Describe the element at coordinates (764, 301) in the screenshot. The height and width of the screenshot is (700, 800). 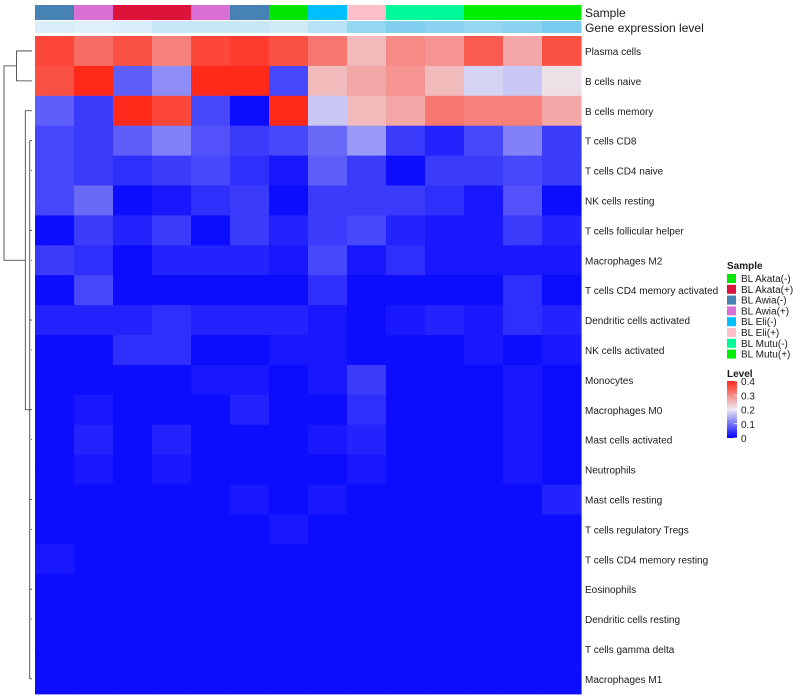
I see `legend-label: BL Awia(-)` at that location.